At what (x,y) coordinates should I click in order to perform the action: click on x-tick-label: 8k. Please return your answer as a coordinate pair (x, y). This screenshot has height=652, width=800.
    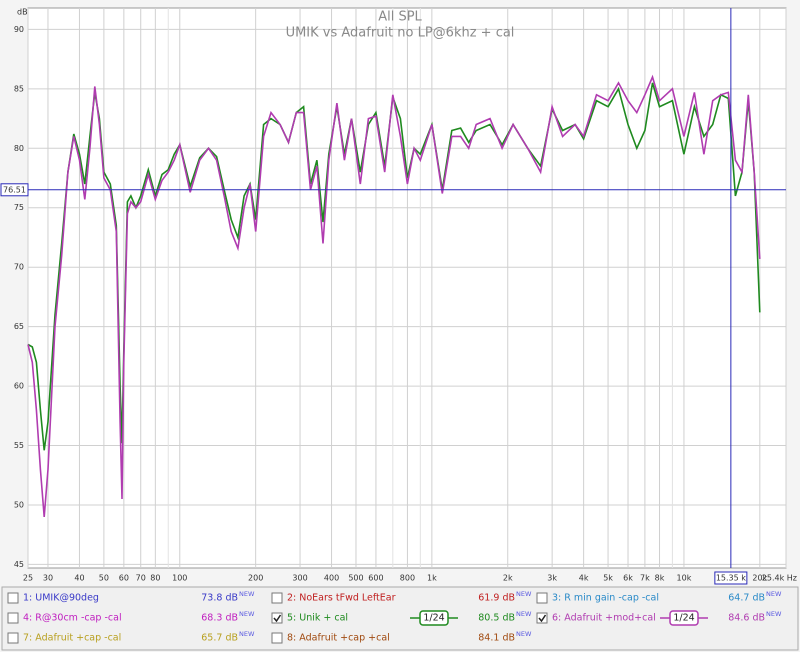
    Looking at the image, I should click on (660, 578).